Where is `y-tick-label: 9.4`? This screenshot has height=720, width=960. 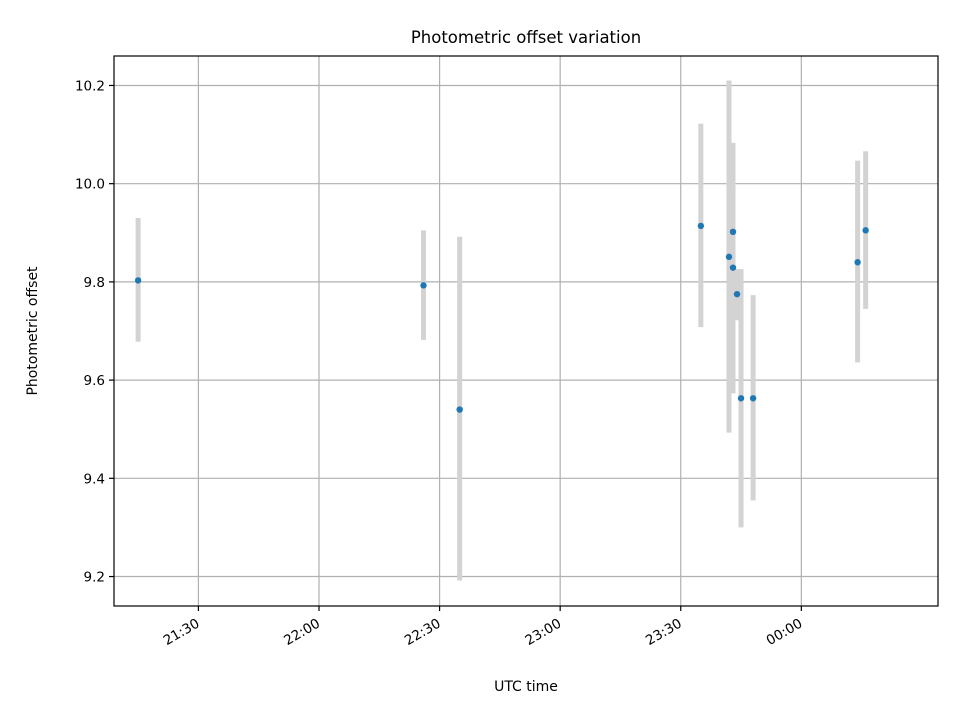
y-tick-label: 9.4 is located at coordinates (94, 479).